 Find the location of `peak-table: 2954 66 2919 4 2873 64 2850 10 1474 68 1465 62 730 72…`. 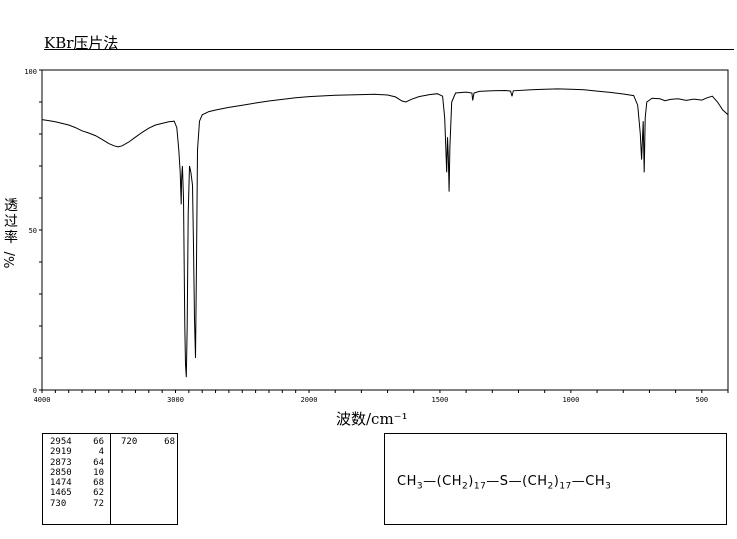

peak-table: 2954 66 2919 4 2873 64 2850 10 1474 68 1465 62 730 72… is located at coordinates (110, 479).